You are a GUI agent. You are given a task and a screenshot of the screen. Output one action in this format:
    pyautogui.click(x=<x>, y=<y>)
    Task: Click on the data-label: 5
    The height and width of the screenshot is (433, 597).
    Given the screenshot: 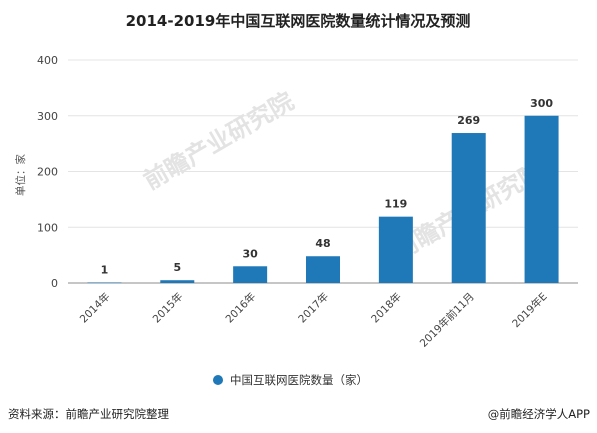 What is the action you would take?
    pyautogui.click(x=177, y=267)
    